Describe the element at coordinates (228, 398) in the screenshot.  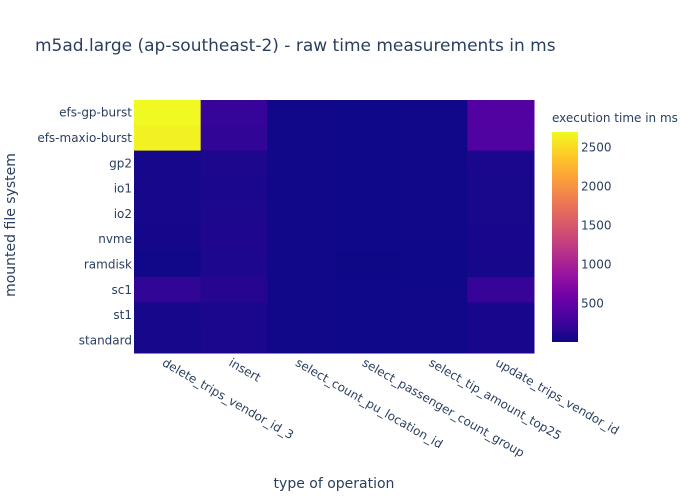
I see `x-tick-label: delete_trips_vendor_id_3` at that location.